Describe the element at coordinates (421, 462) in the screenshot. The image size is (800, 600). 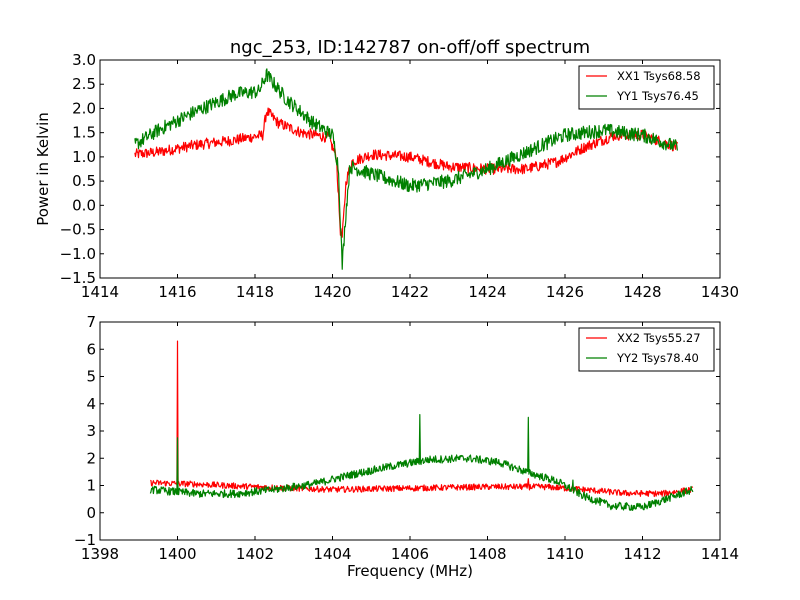
I see `series-line-yy2` at that location.